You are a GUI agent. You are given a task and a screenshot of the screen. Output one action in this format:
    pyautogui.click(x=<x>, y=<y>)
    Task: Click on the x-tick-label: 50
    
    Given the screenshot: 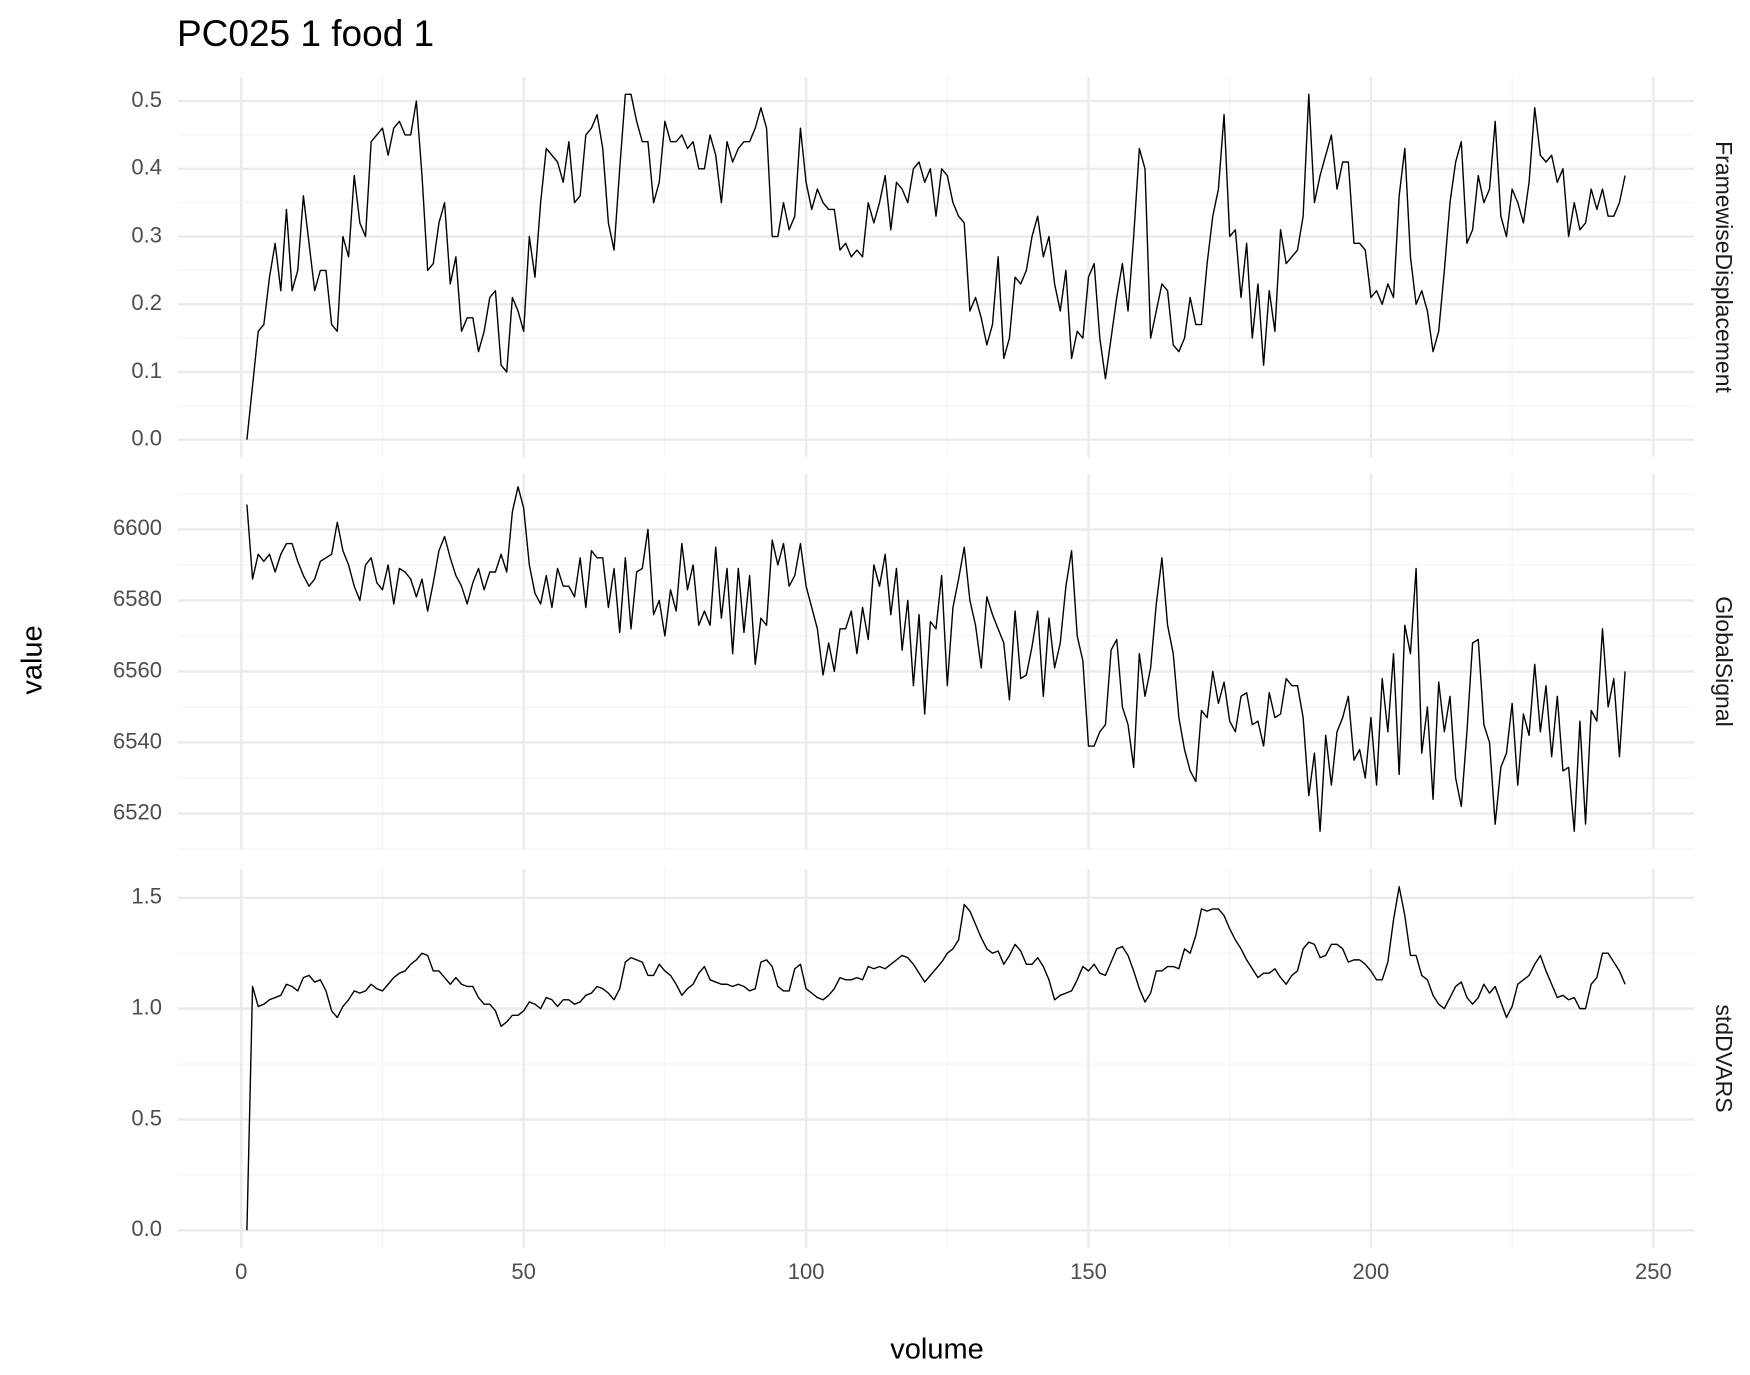 What is the action you would take?
    pyautogui.click(x=523, y=1271)
    